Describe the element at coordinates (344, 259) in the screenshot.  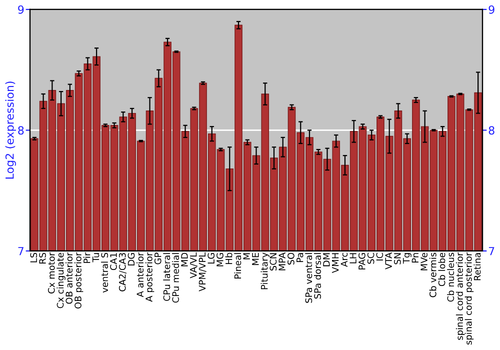
I see `x-tick-label: Arc` at that location.